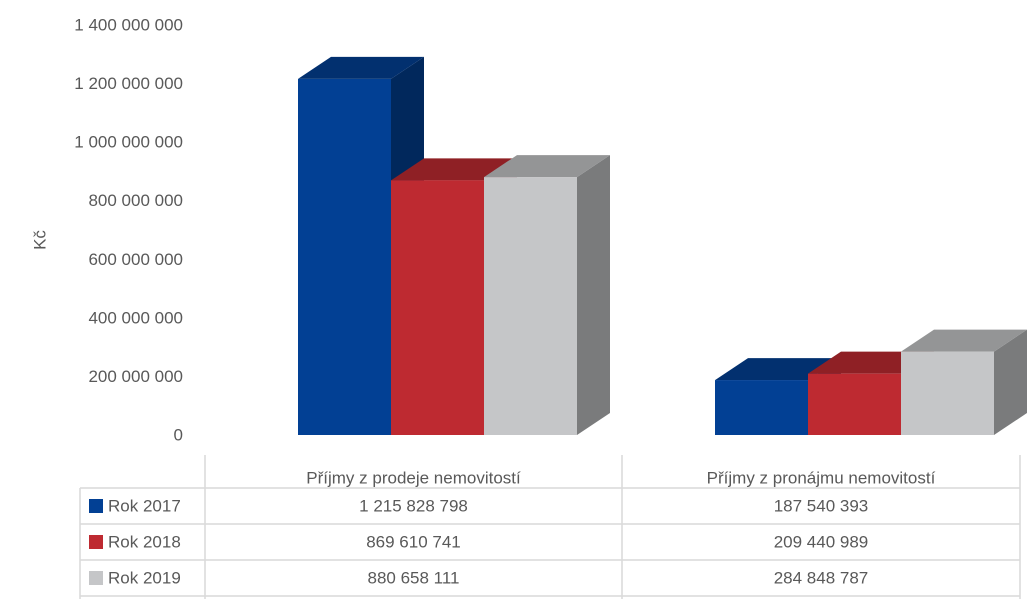  What do you see at coordinates (413, 578) in the screenshot?
I see `table-value: 880 658 111` at bounding box center [413, 578].